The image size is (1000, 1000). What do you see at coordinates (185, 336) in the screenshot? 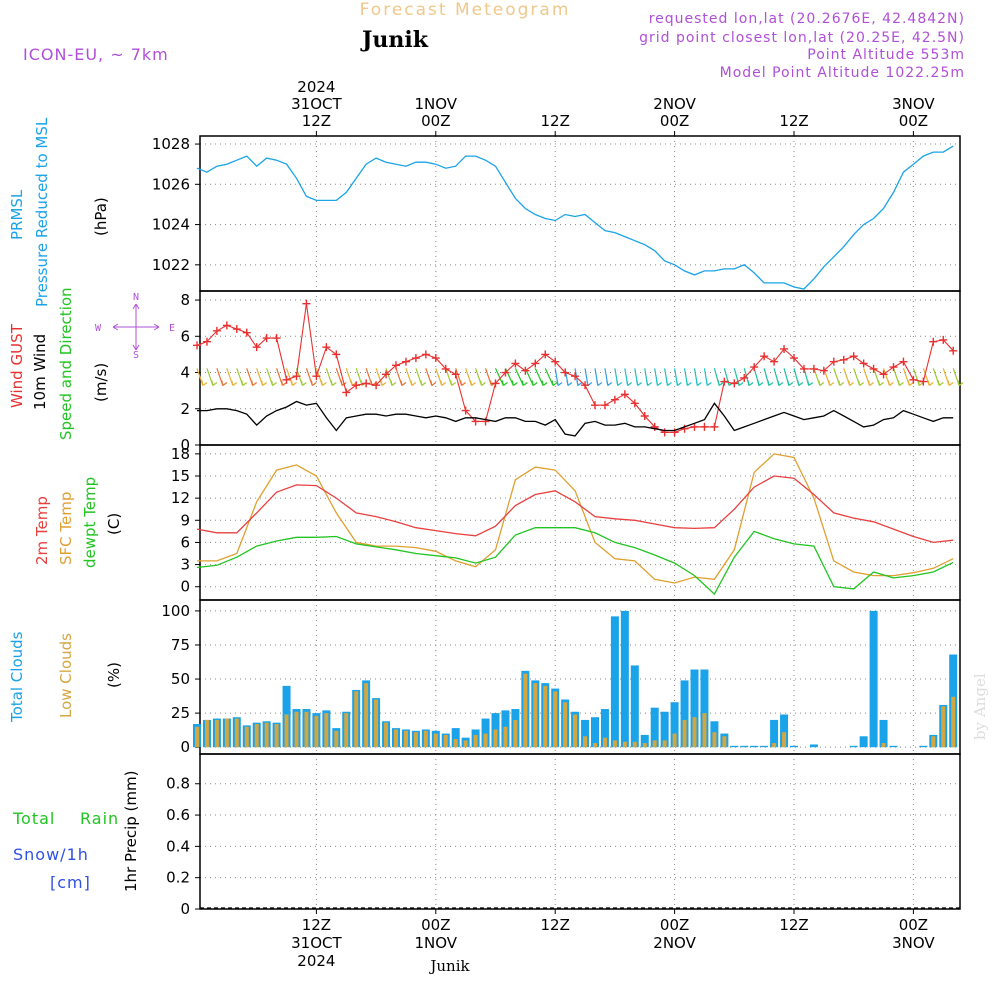
I see `ytick-label-wind-3: 6` at bounding box center [185, 336].